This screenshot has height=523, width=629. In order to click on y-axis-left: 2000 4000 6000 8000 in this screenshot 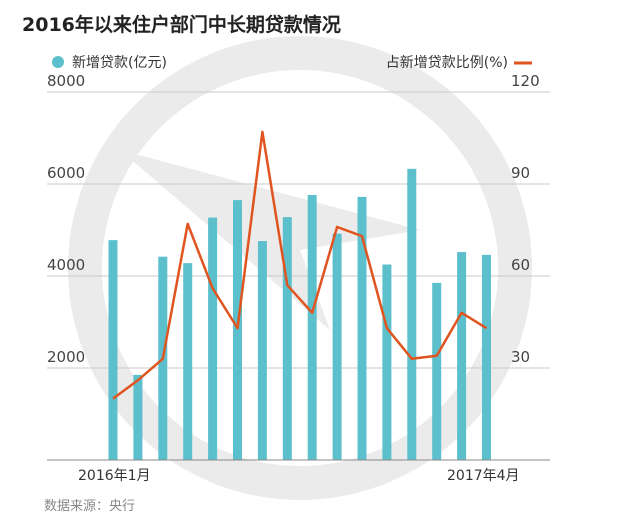, I will do `click(66, 219)`.